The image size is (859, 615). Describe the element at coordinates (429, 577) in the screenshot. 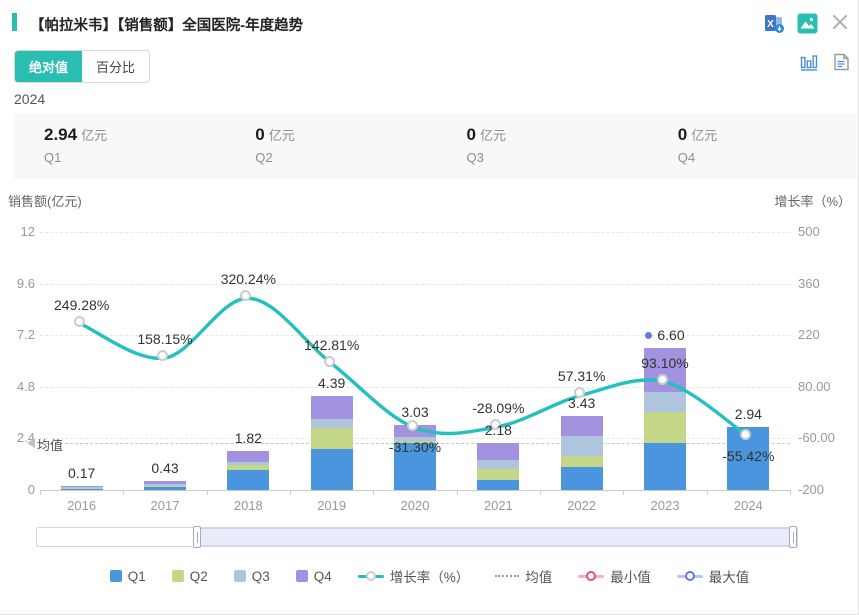

I see `legend-label: 增长率（%）` at that location.